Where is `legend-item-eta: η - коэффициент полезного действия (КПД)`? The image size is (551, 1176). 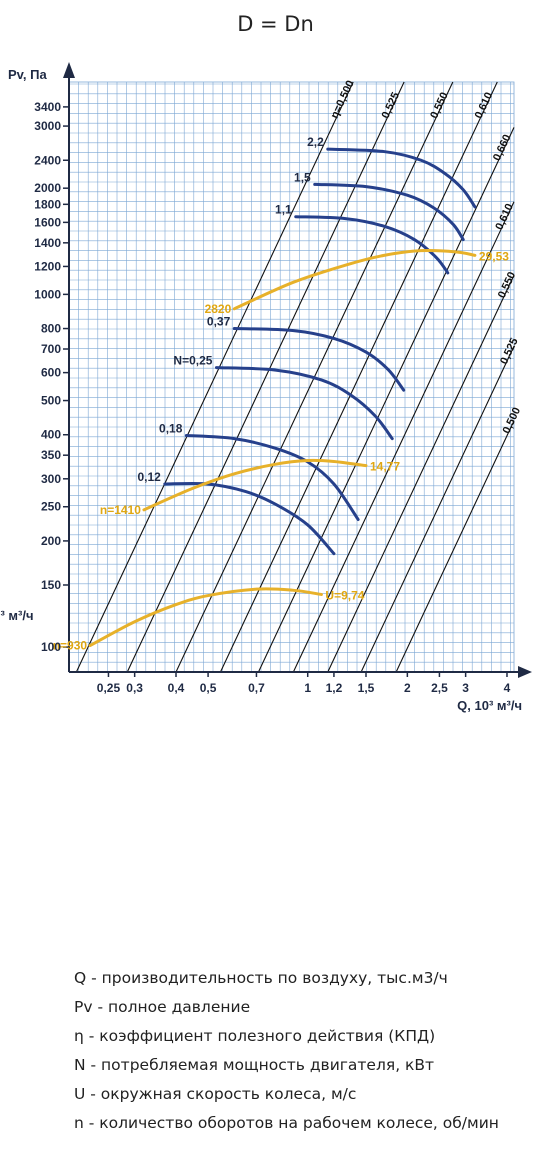
legend-item-eta: η - коэффициент полезного действия (КПД) is located at coordinates (255, 1036).